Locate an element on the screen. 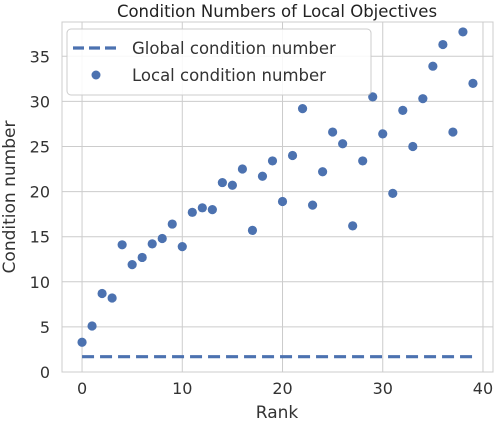 The image size is (498, 426). x-tick-label: 20 is located at coordinates (282, 388).